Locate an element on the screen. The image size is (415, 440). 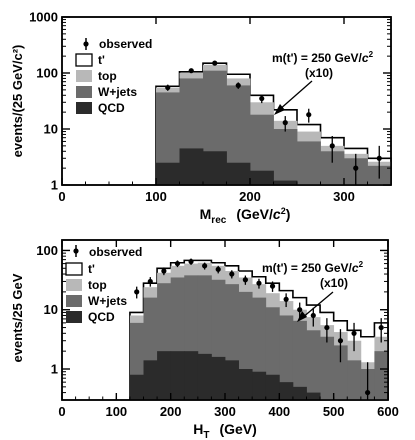
x-tick-label: 200 is located at coordinates (171, 411).